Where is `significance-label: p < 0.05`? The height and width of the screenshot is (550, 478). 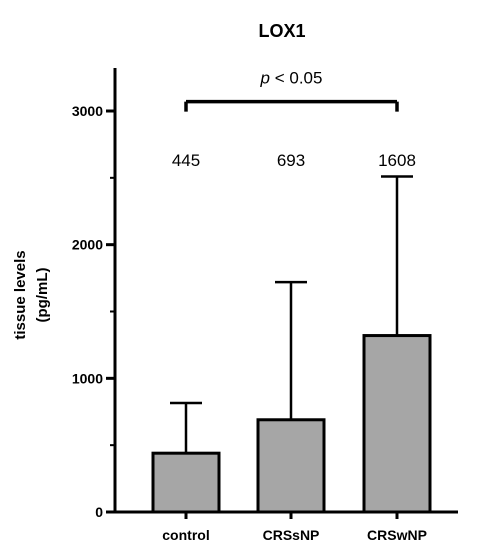 significance-label: p < 0.05 is located at coordinates (291, 78).